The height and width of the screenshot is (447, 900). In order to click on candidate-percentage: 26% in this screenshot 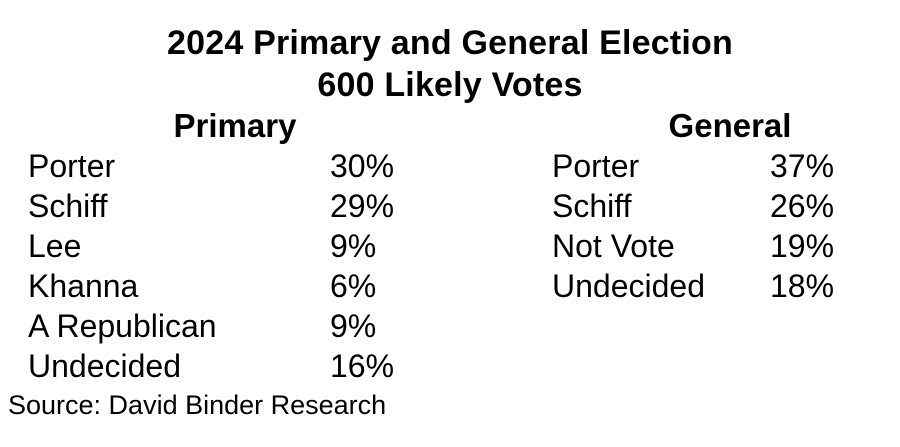, I will do `click(802, 206)`.